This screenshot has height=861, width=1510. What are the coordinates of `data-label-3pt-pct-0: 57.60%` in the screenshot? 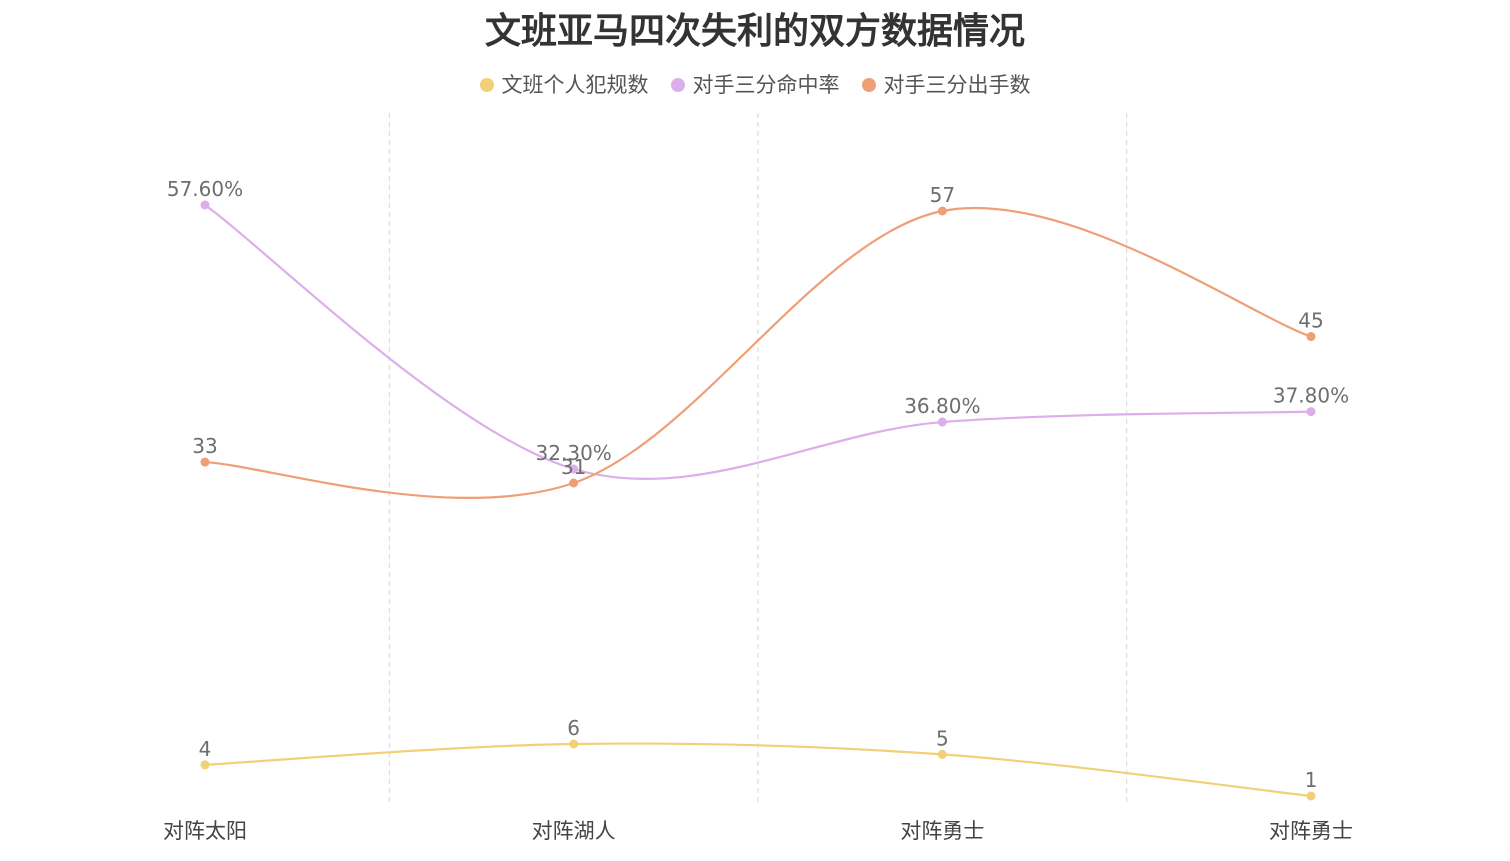 It's located at (205, 189).